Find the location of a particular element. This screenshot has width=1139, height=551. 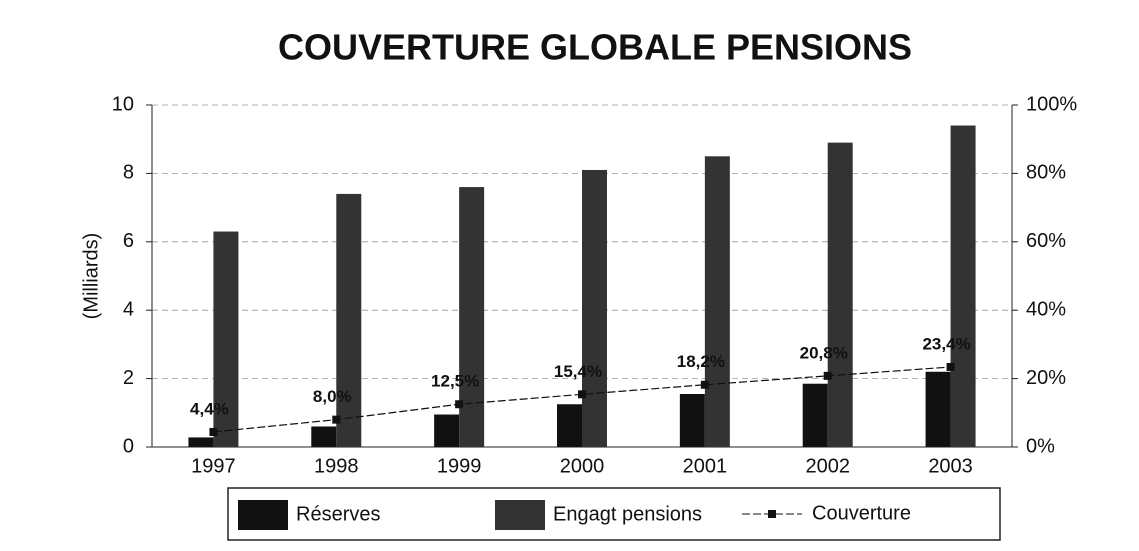

y-tick-label: 4 is located at coordinates (128, 309).